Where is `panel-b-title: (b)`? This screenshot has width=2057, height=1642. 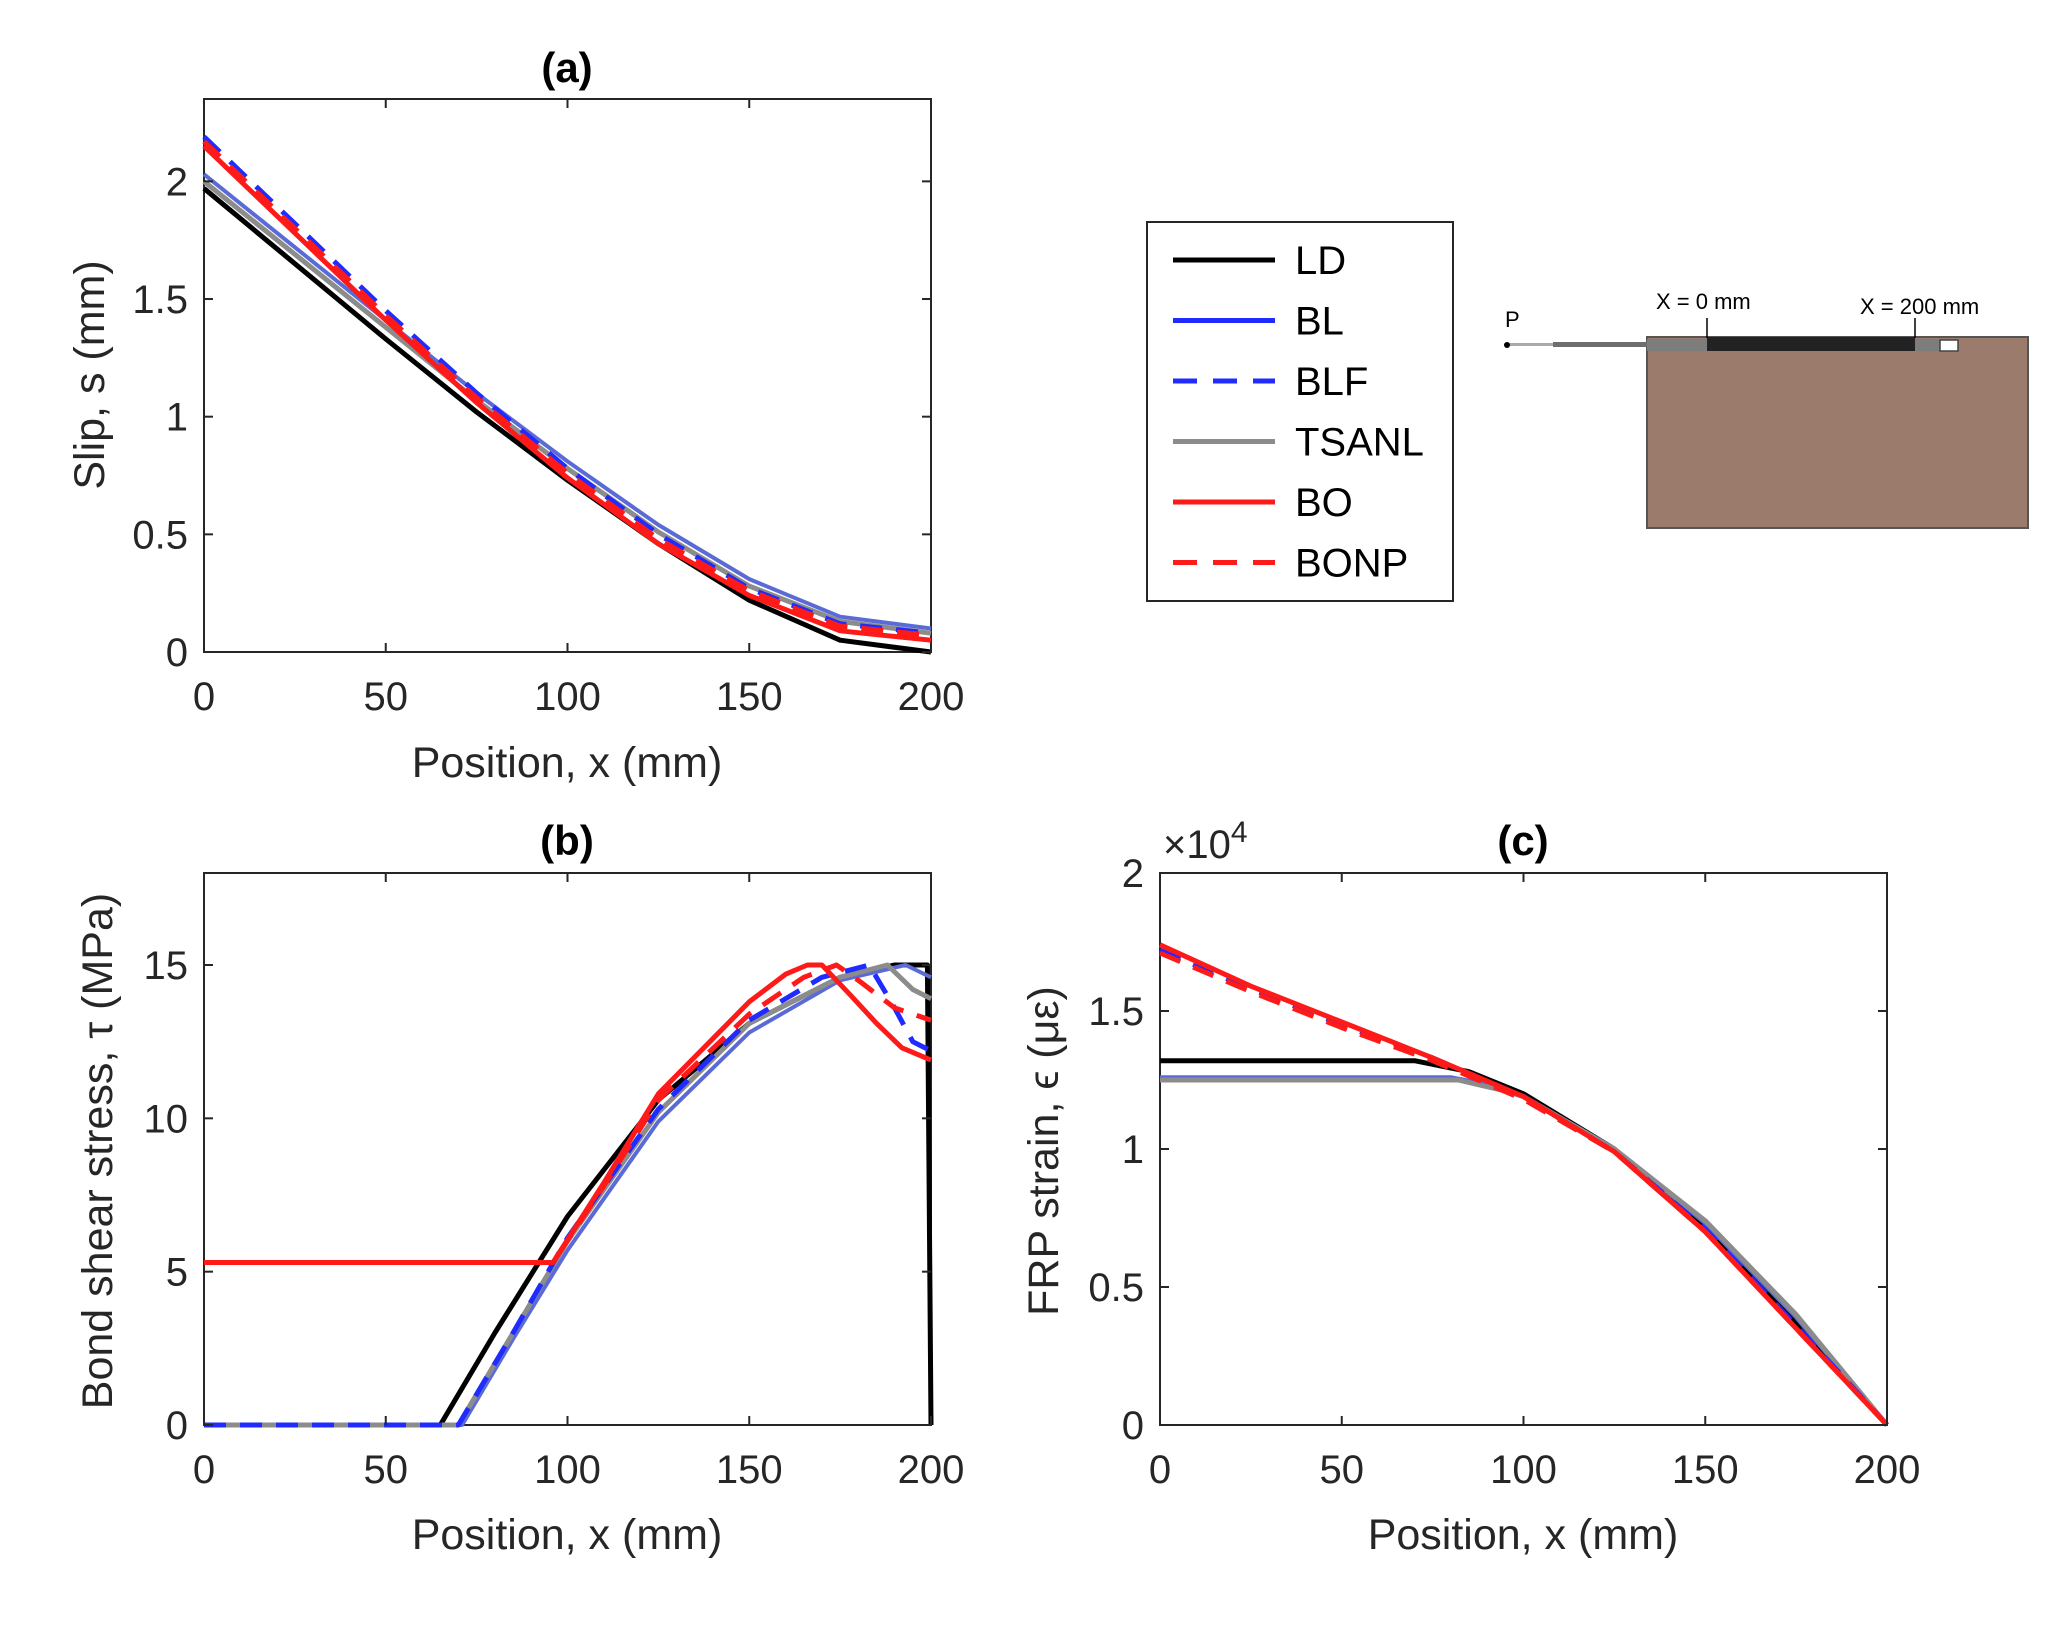 panel-b-title: (b) is located at coordinates (567, 840).